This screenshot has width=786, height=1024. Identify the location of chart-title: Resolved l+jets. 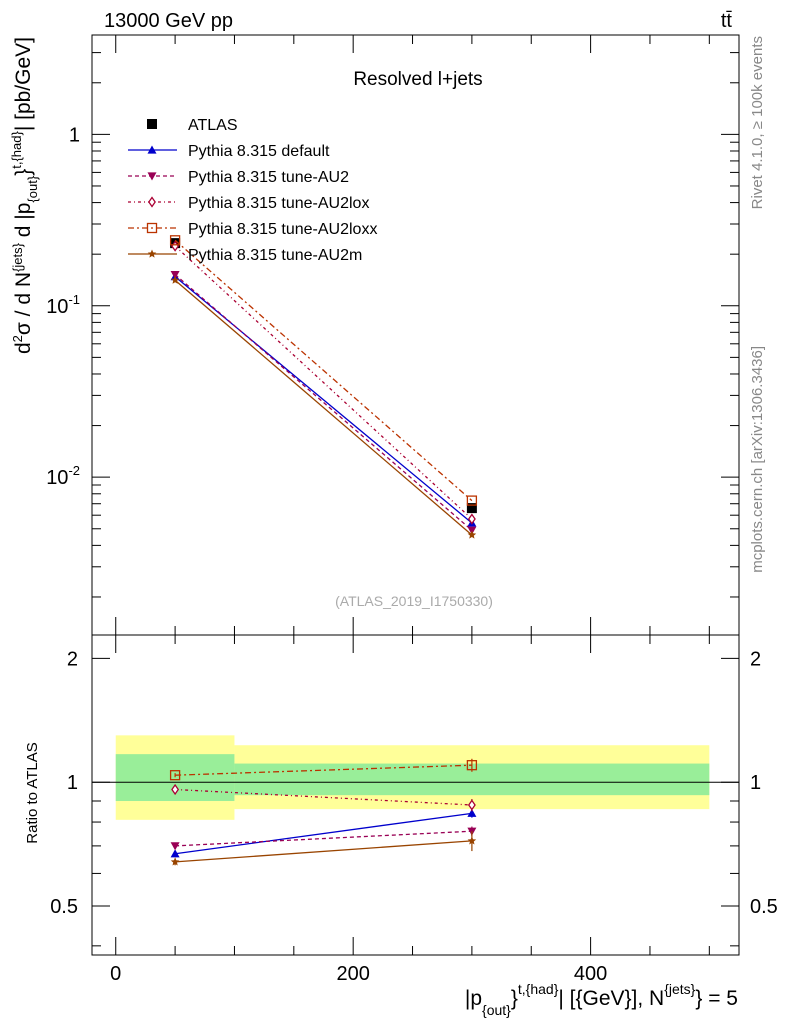
(417, 79).